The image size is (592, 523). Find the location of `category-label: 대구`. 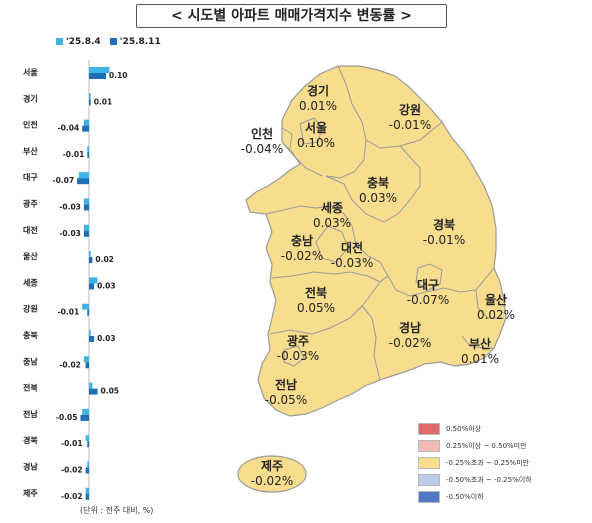

category-label: 대구 is located at coordinates (30, 177).